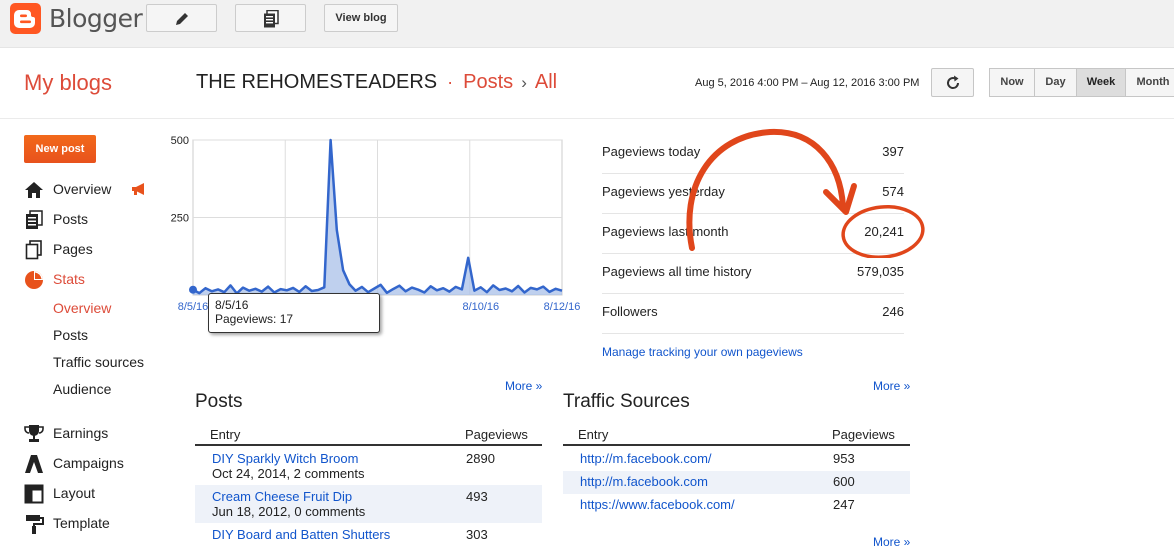  What do you see at coordinates (71, 335) in the screenshot?
I see `stats-sub-posts: Posts` at bounding box center [71, 335].